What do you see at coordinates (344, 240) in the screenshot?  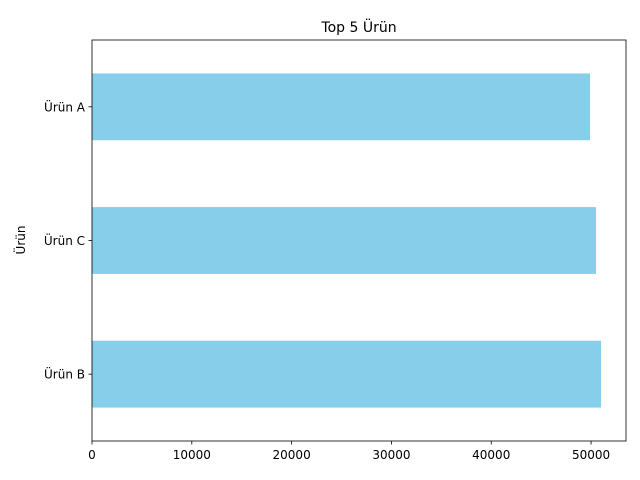 I see `bar-ürün-c` at bounding box center [344, 240].